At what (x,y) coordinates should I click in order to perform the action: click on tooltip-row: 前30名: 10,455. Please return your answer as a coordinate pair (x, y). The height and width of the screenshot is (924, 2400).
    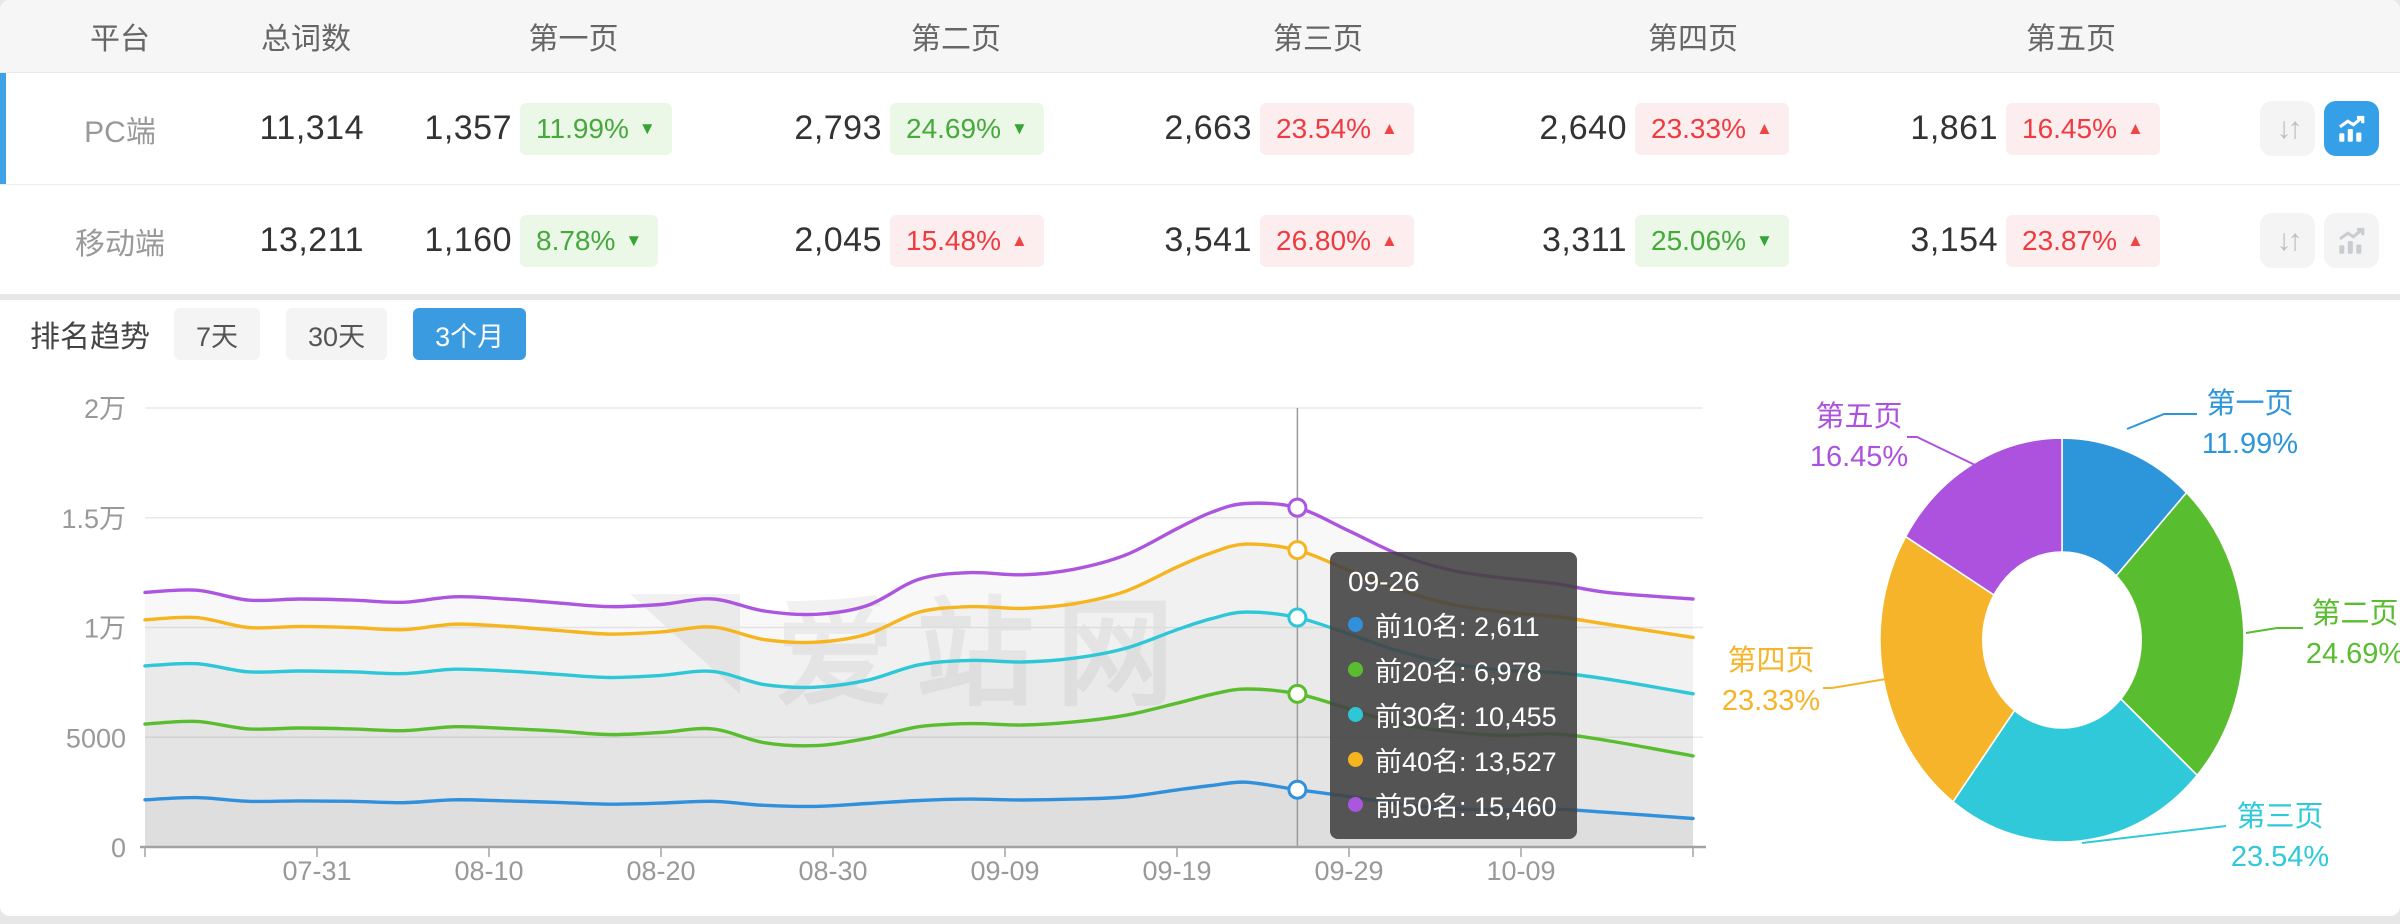
    Looking at the image, I should click on (1452, 714).